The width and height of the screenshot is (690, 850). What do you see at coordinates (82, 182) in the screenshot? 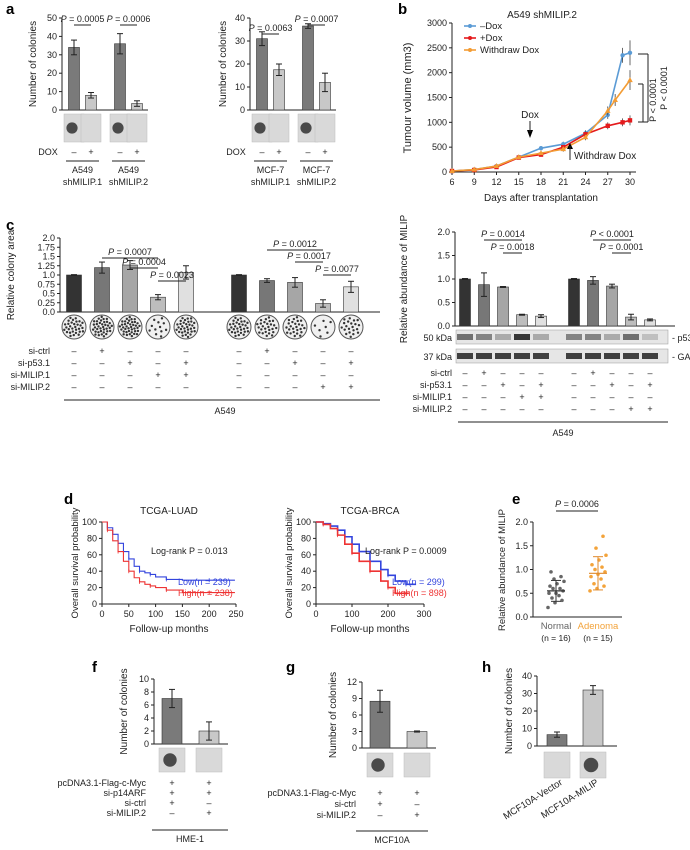
I see `a1-group-name: shMILIP.1` at bounding box center [82, 182].